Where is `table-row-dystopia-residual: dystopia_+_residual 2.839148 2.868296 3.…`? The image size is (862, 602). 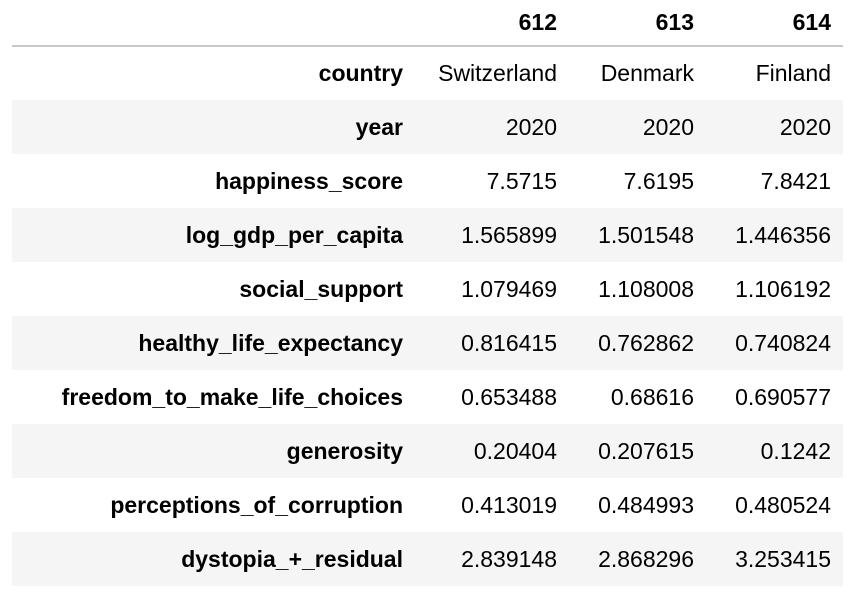
table-row-dystopia-residual: dystopia_+_residual 2.839148 2.868296 3.… is located at coordinates (427, 559).